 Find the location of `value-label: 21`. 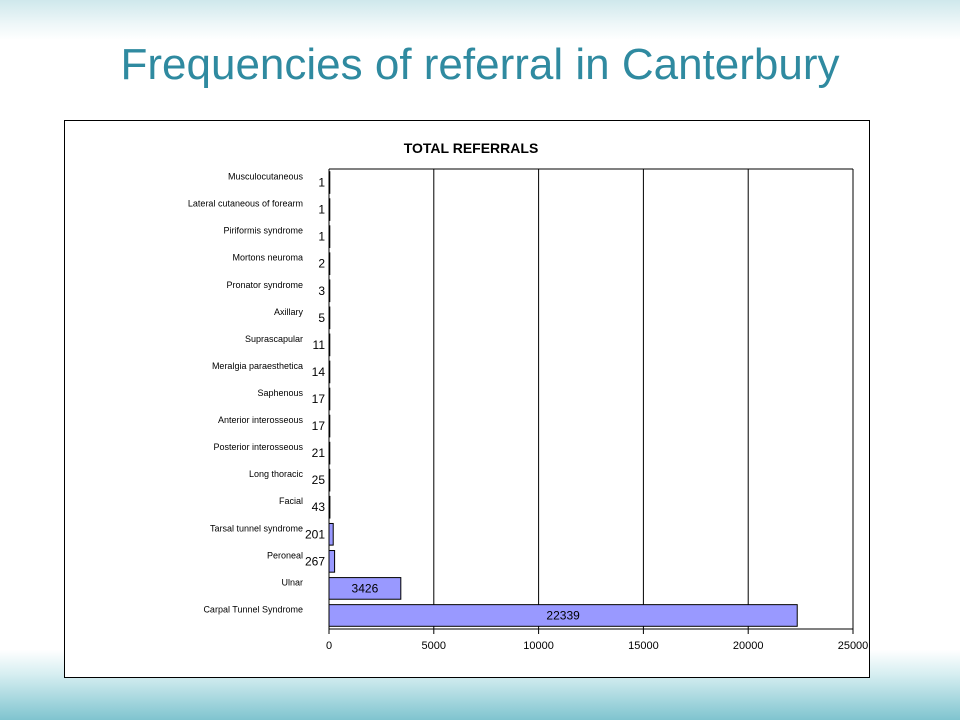

value-label: 21 is located at coordinates (319, 453).